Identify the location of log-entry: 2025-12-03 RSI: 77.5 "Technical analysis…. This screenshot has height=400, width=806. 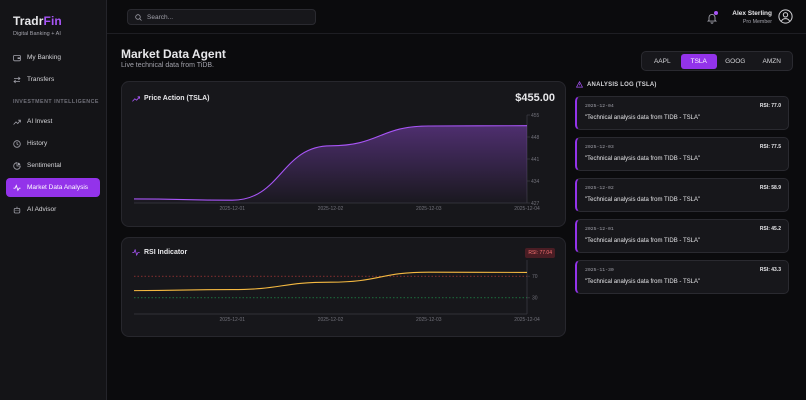
(682, 154).